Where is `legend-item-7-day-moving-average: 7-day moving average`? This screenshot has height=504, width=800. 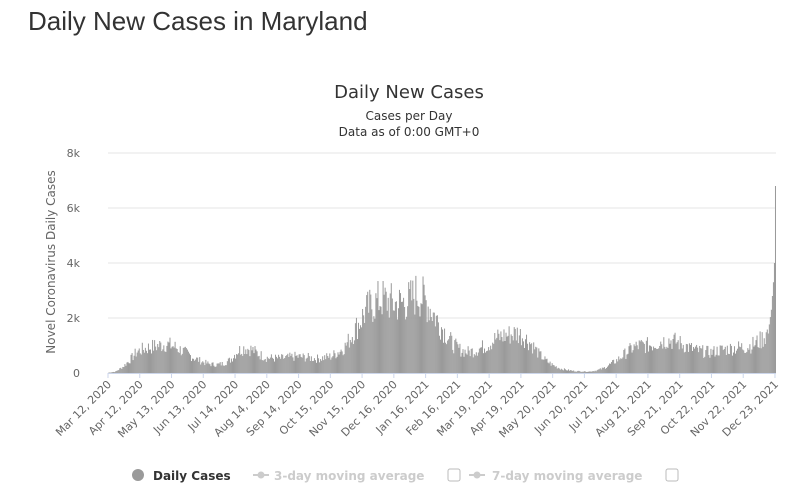 legend-item-7-day-moving-average: 7-day moving average is located at coordinates (574, 475).